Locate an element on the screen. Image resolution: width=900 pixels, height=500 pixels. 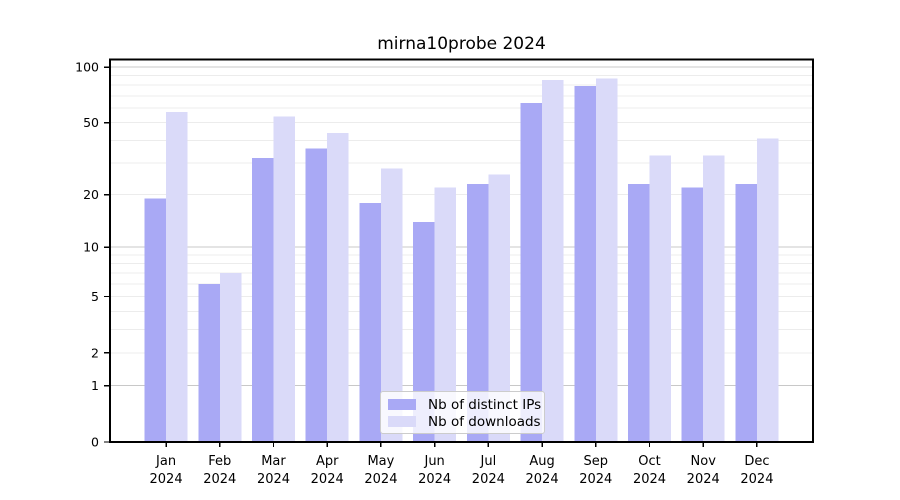
x-tick-label-month: Aug is located at coordinates (541, 461).